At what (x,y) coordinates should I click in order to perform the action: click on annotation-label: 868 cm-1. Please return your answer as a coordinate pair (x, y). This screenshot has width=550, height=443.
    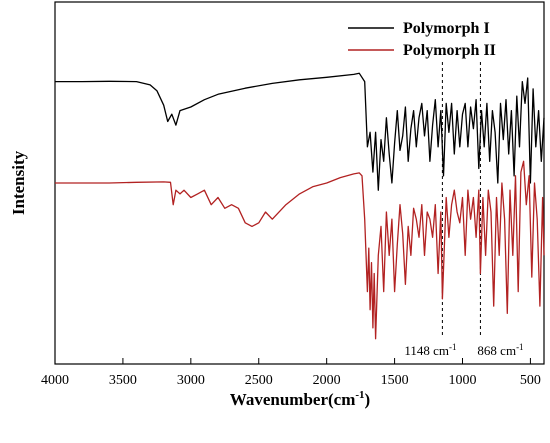
    Looking at the image, I should click on (500, 350).